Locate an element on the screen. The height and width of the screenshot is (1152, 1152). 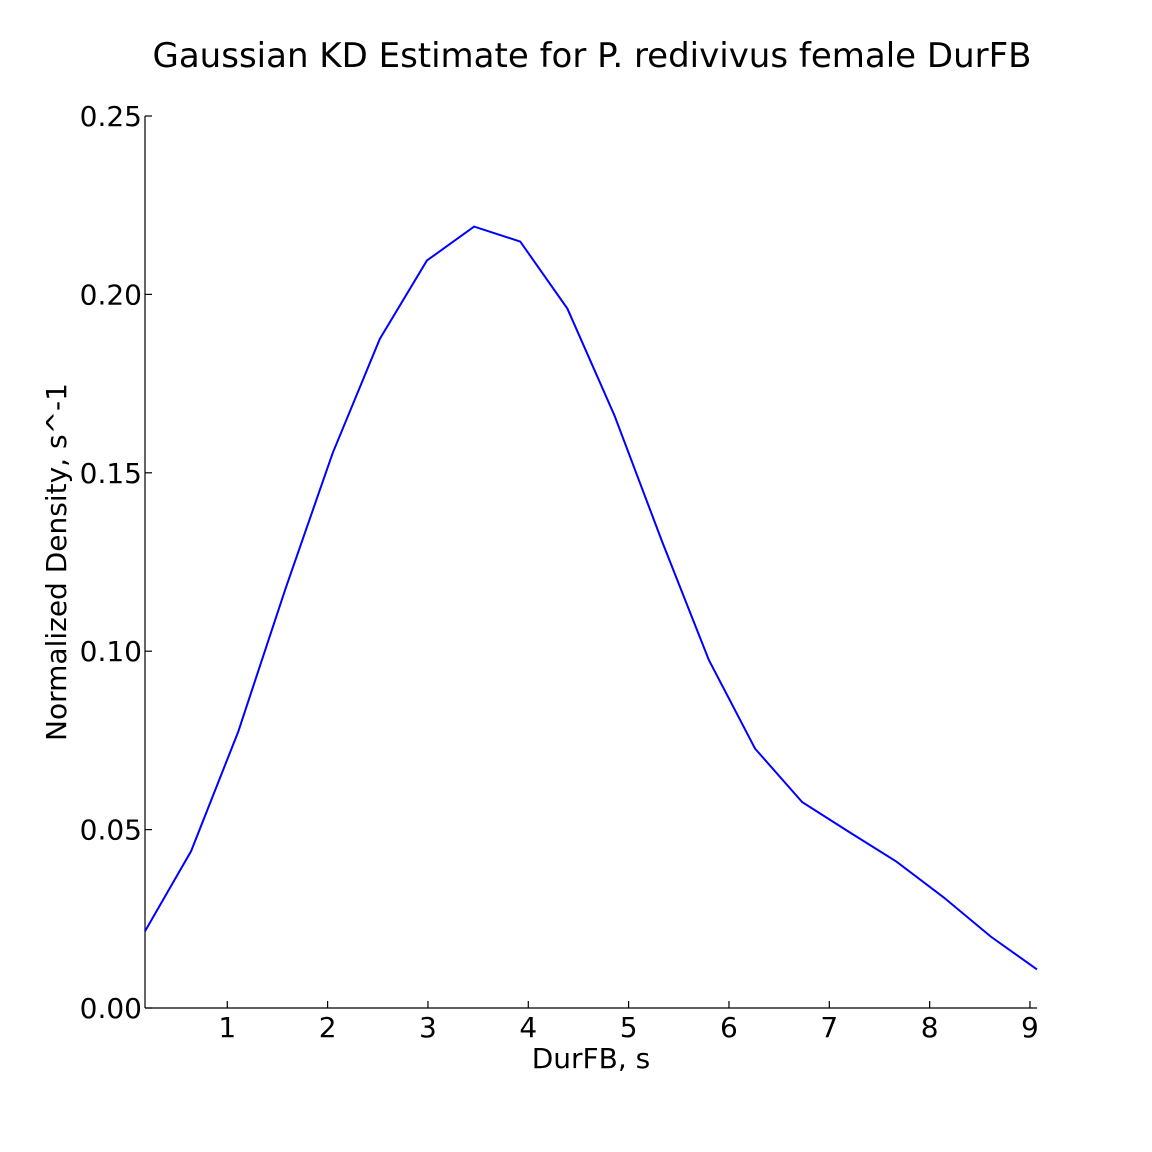
x-tick-label: 5 is located at coordinates (629, 1027).